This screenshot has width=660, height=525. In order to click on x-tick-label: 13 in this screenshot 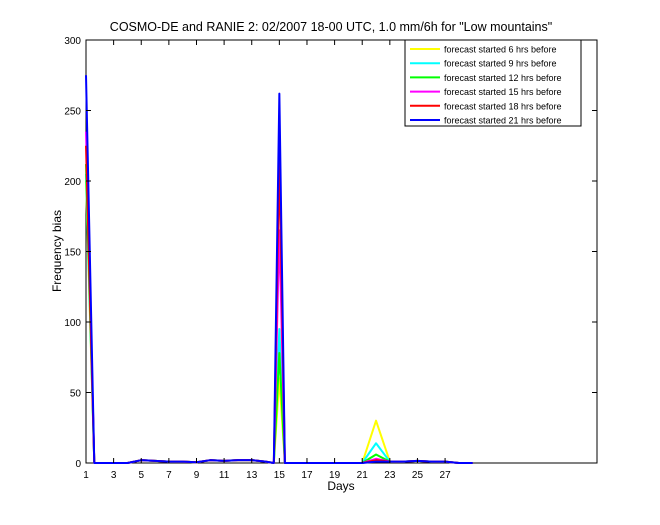, I will do `click(252, 475)`.